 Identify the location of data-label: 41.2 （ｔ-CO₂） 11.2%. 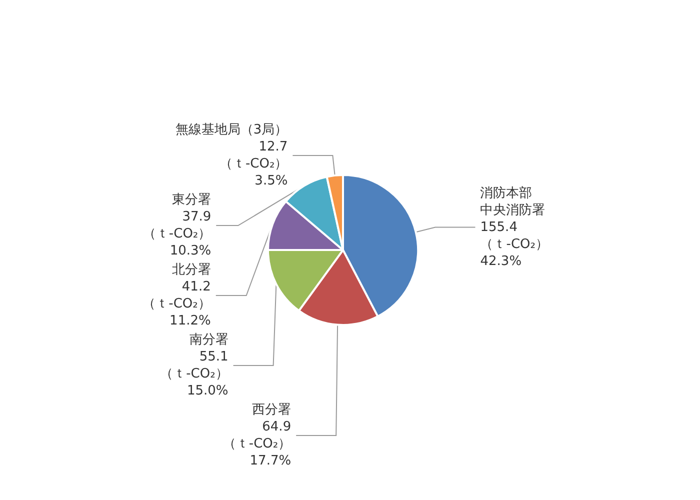
(176, 304).